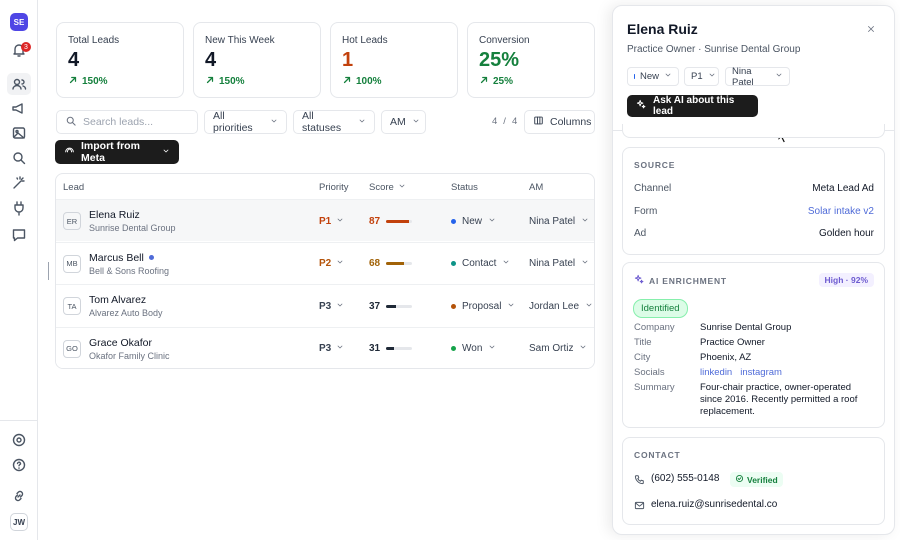 The width and height of the screenshot is (900, 540). Describe the element at coordinates (74, 187) in the screenshot. I see `header-label: Lead` at that location.